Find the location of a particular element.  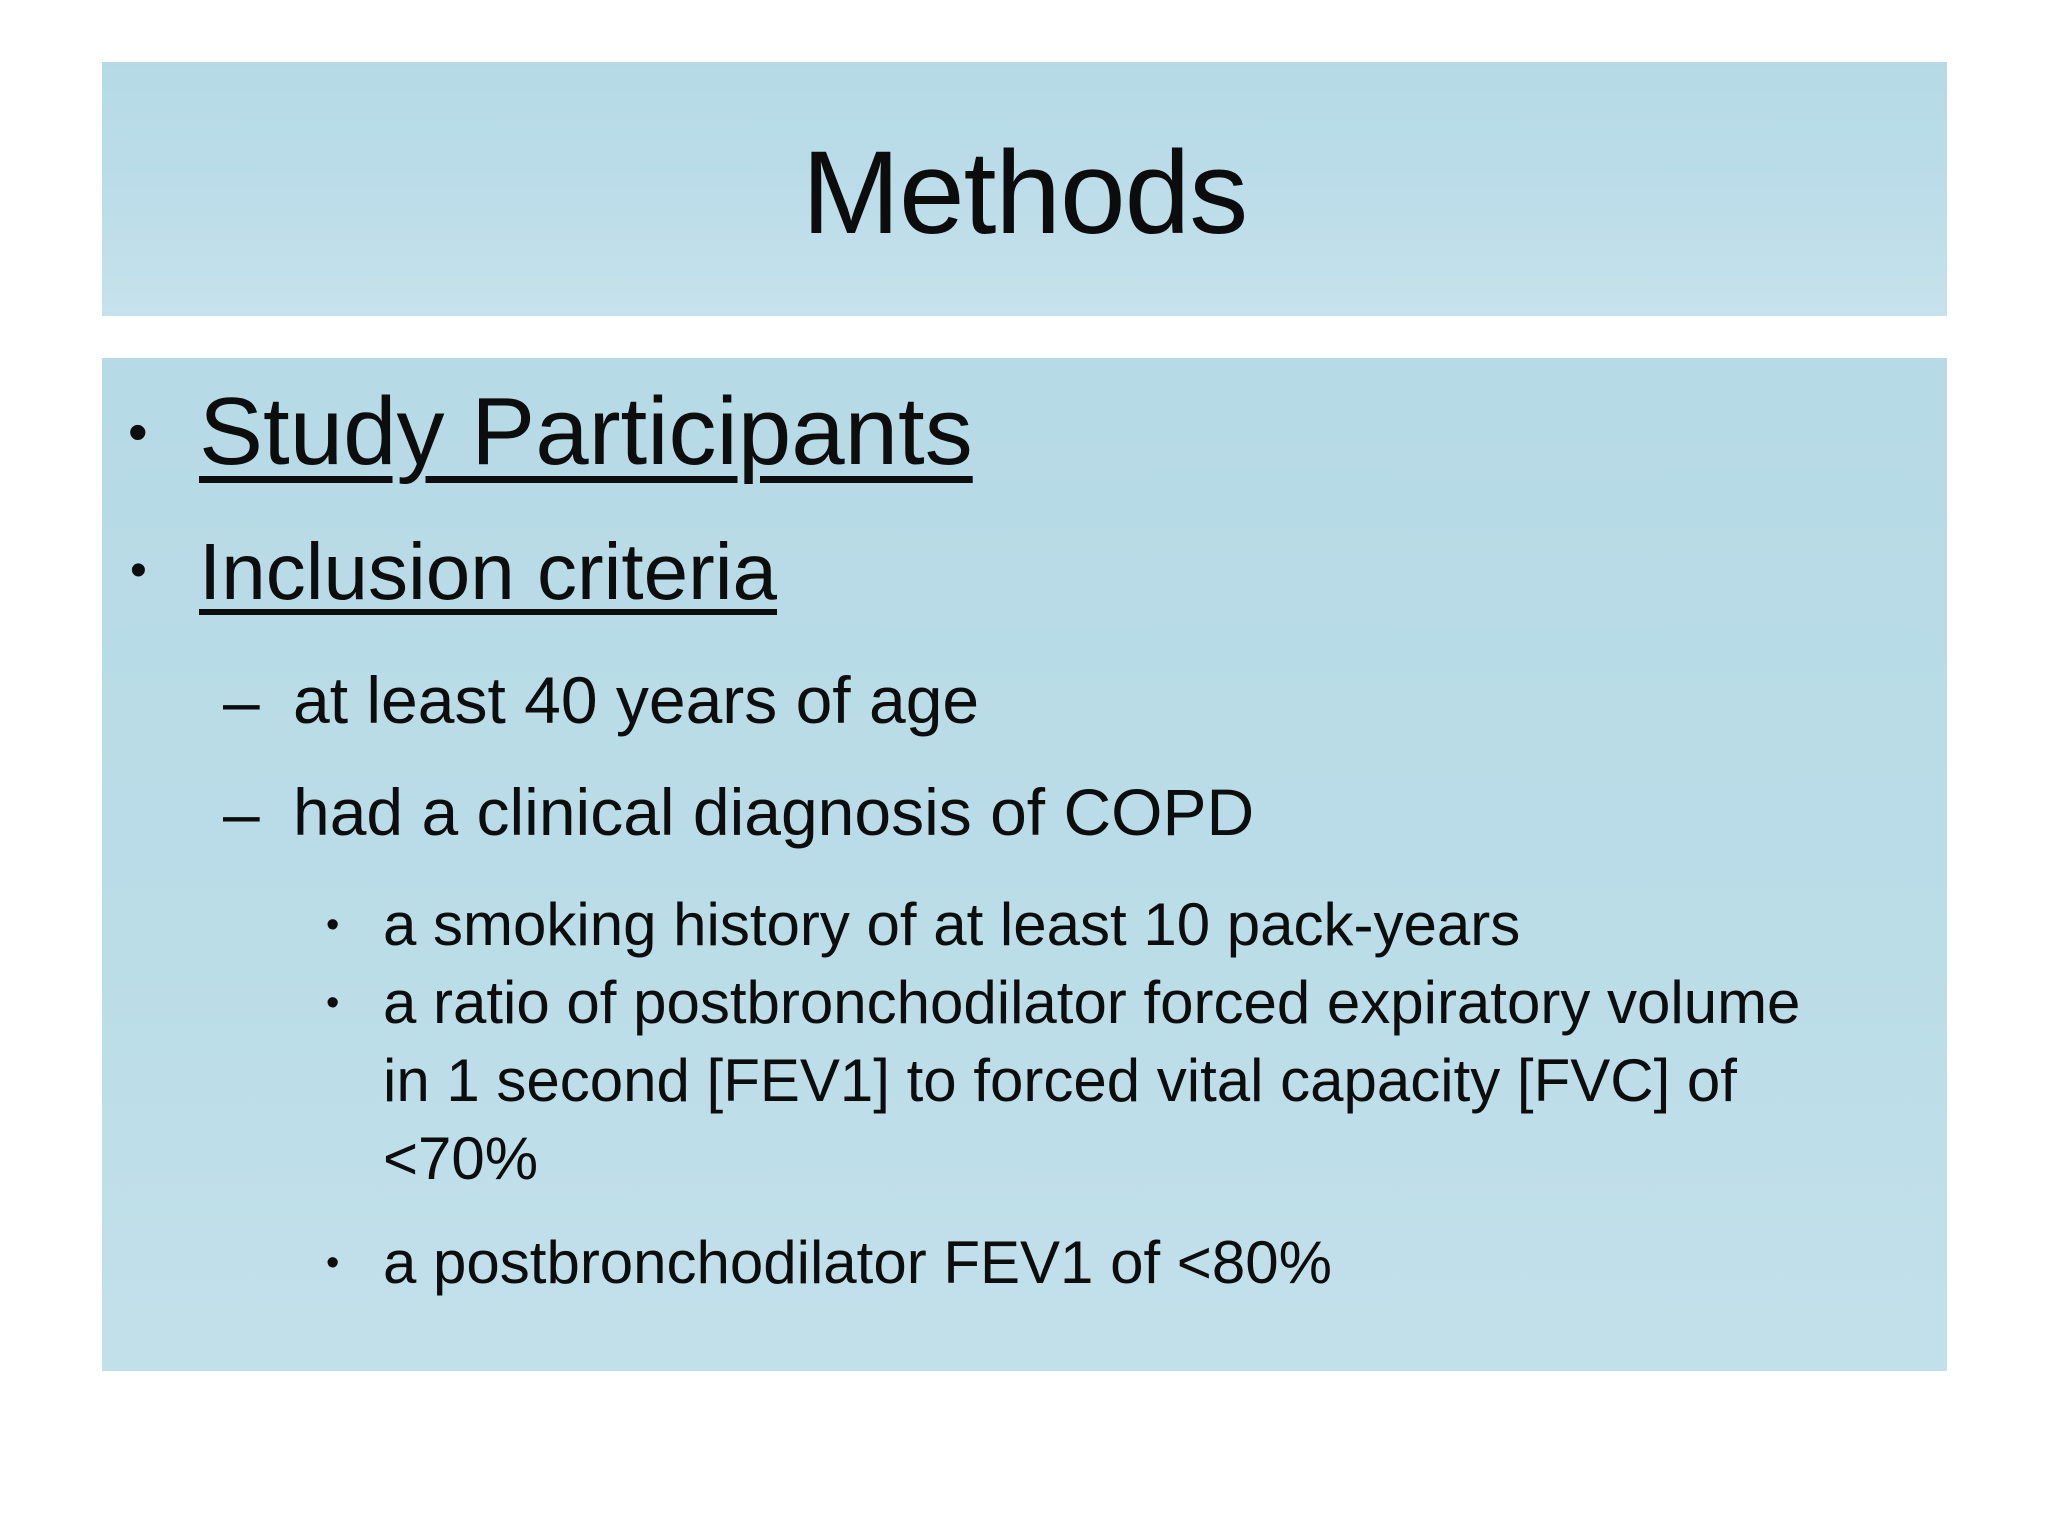

list-item-study-participants: • Study Participants is located at coordinates (1009, 432).